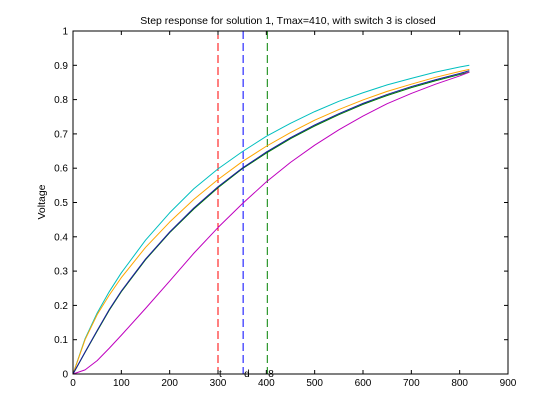 The image size is (560, 420). What do you see at coordinates (61, 100) in the screenshot?
I see `y-tick-label: 0.8` at bounding box center [61, 100].